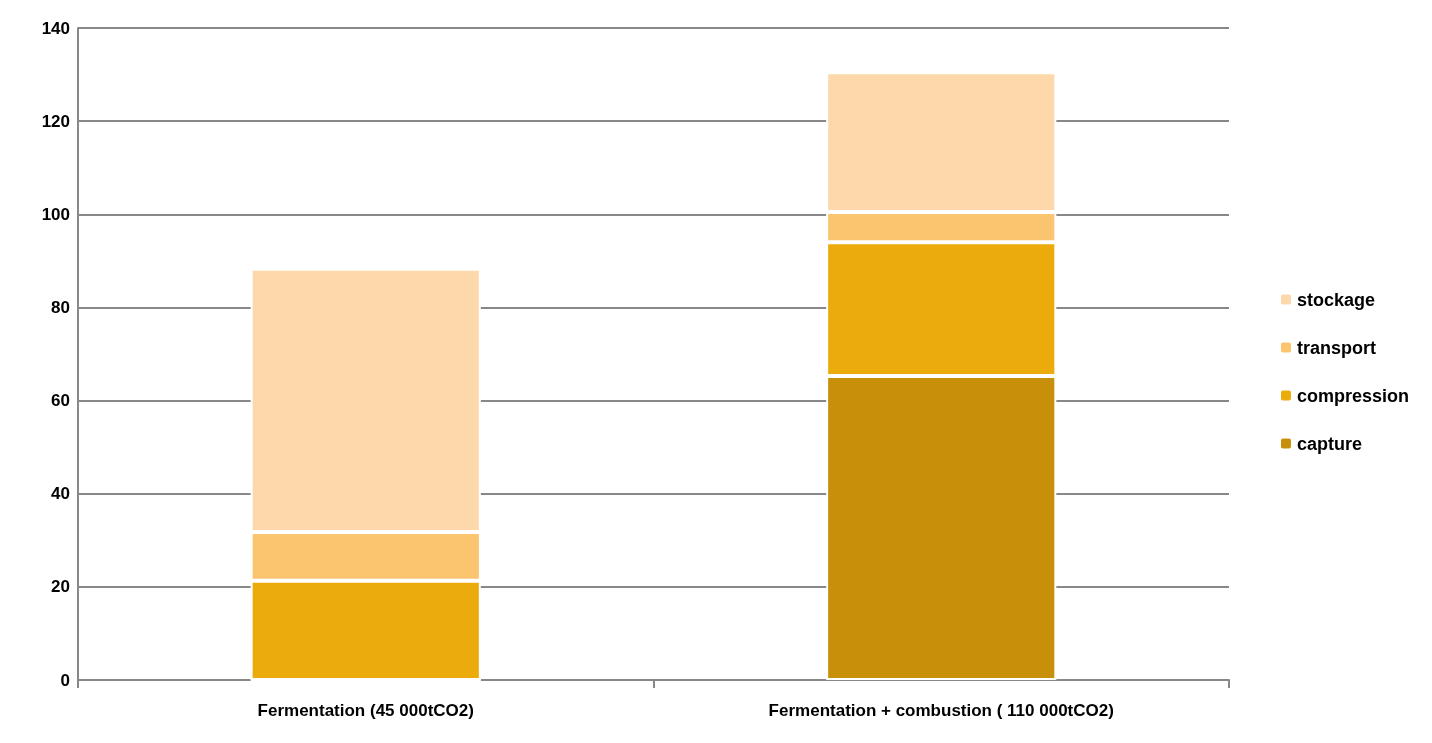 This screenshot has height=743, width=1432. I want to click on y-tick-label: 20, so click(60, 587).